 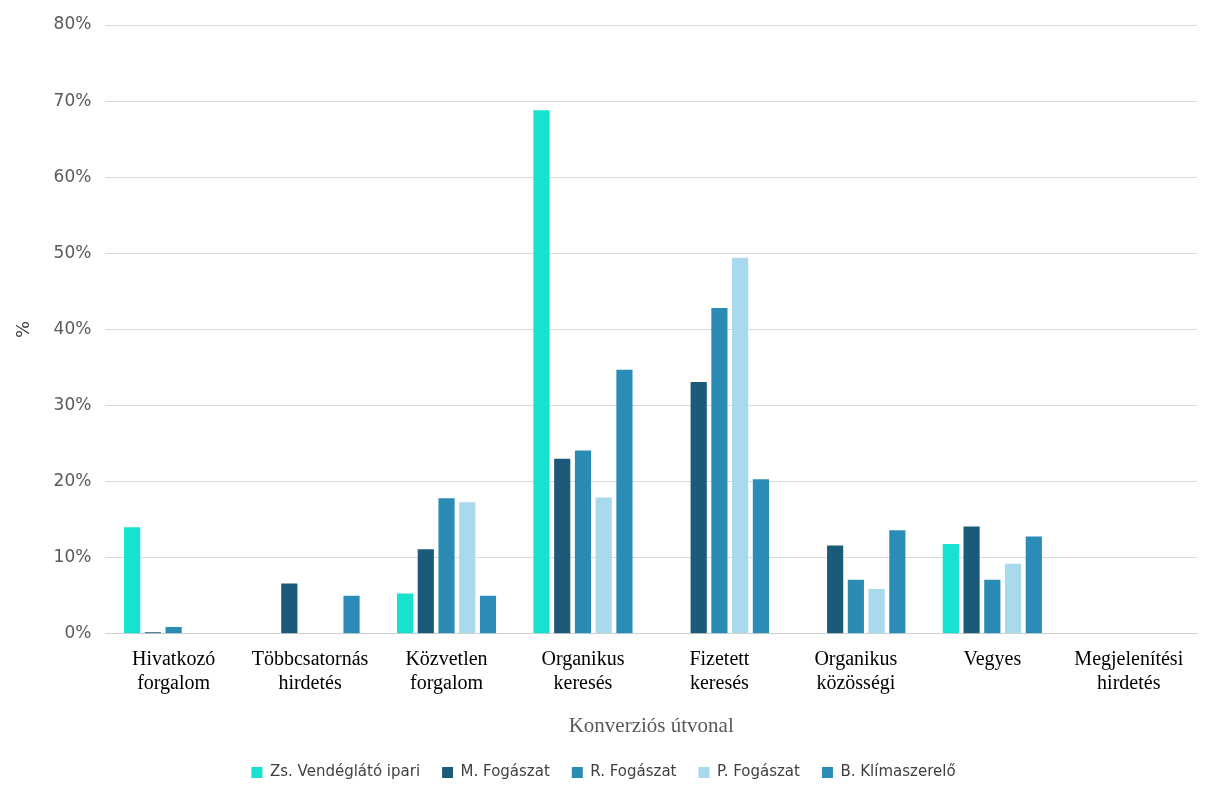 I want to click on legend-label: M. Fogászat, so click(x=505, y=771).